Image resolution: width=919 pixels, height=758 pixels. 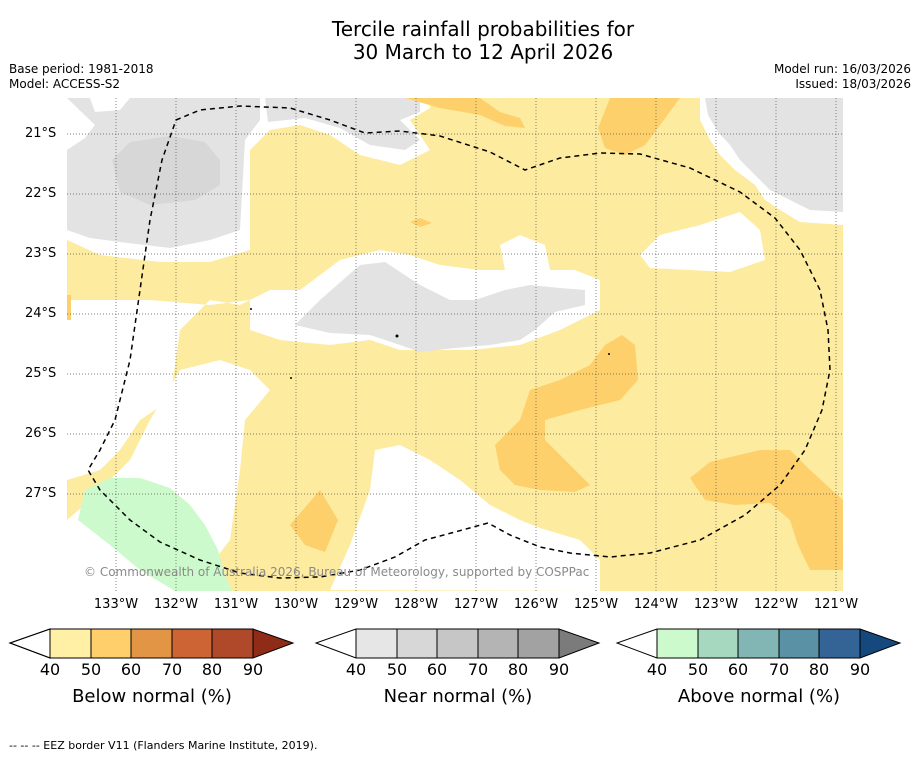 What do you see at coordinates (842, 69) in the screenshot?
I see `model-run-date: Model run: 16/03/2026` at bounding box center [842, 69].